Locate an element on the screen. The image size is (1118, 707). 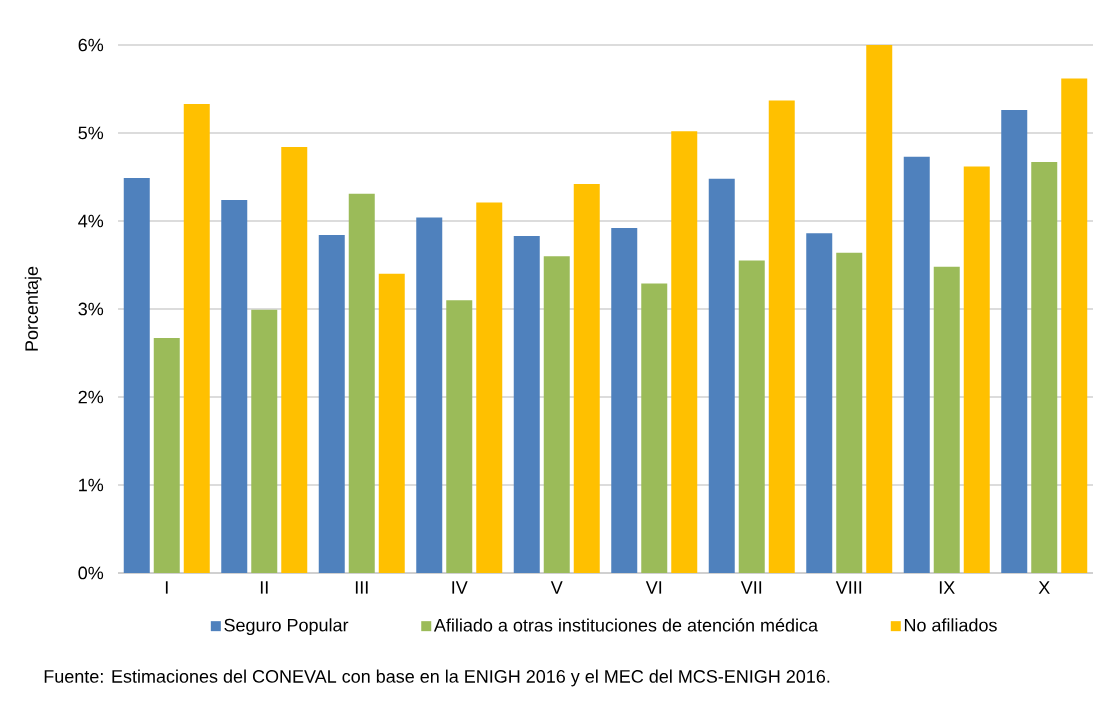
y-tick-label: 4% is located at coordinates (91, 221).